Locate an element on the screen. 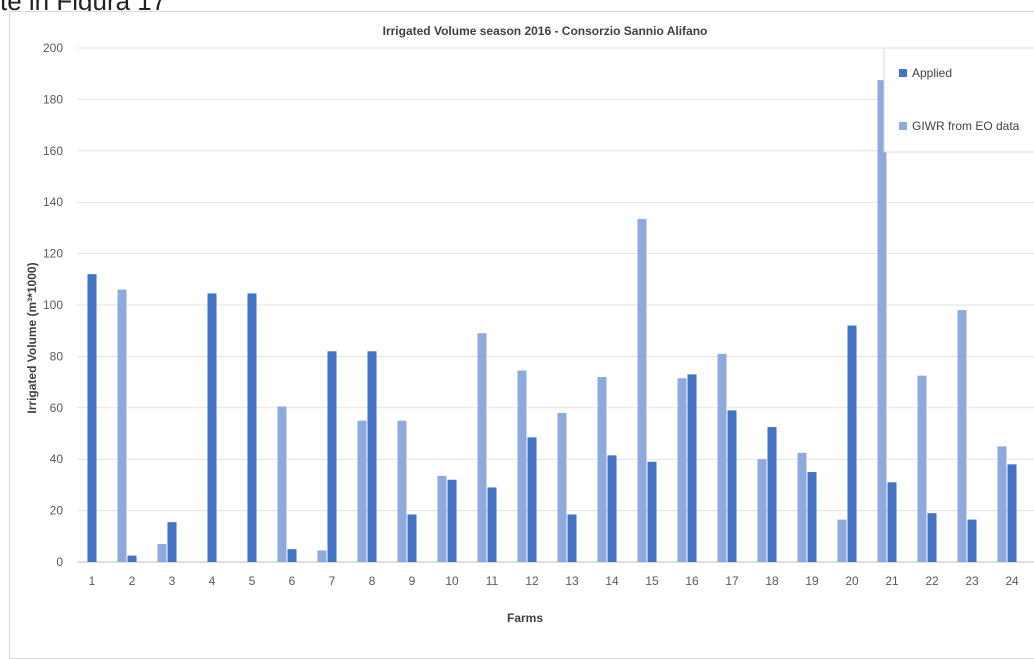 The height and width of the screenshot is (659, 1034). x-tick-label: 19 is located at coordinates (812, 581).